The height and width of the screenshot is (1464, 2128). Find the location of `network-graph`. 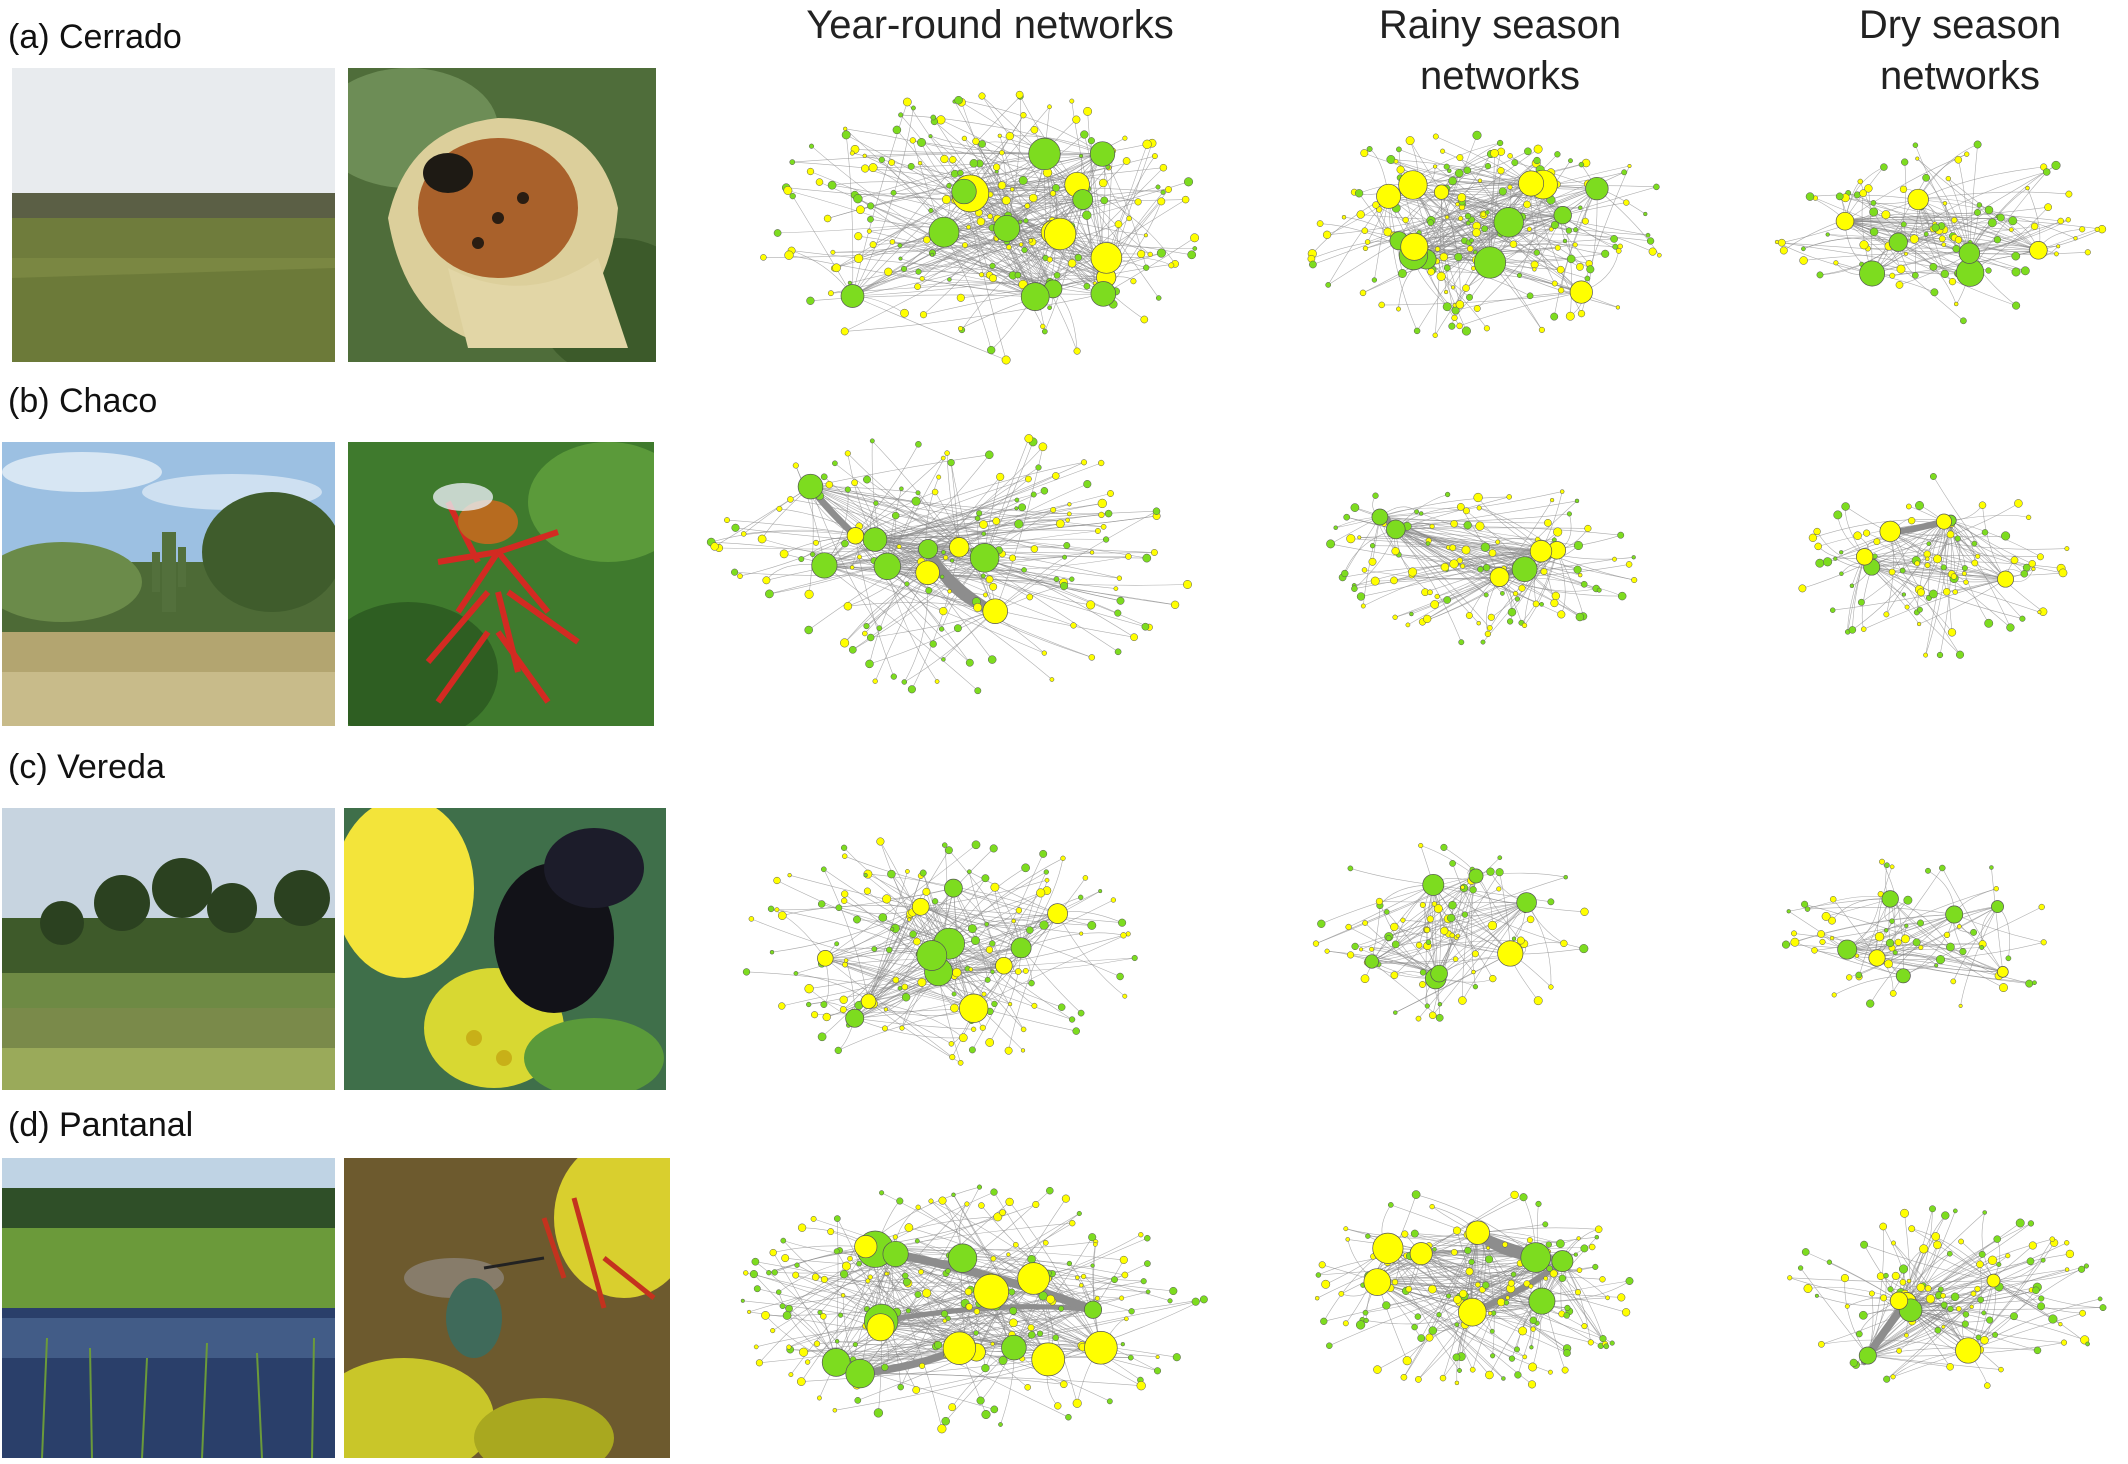

network-graph is located at coordinates (1482, 567).